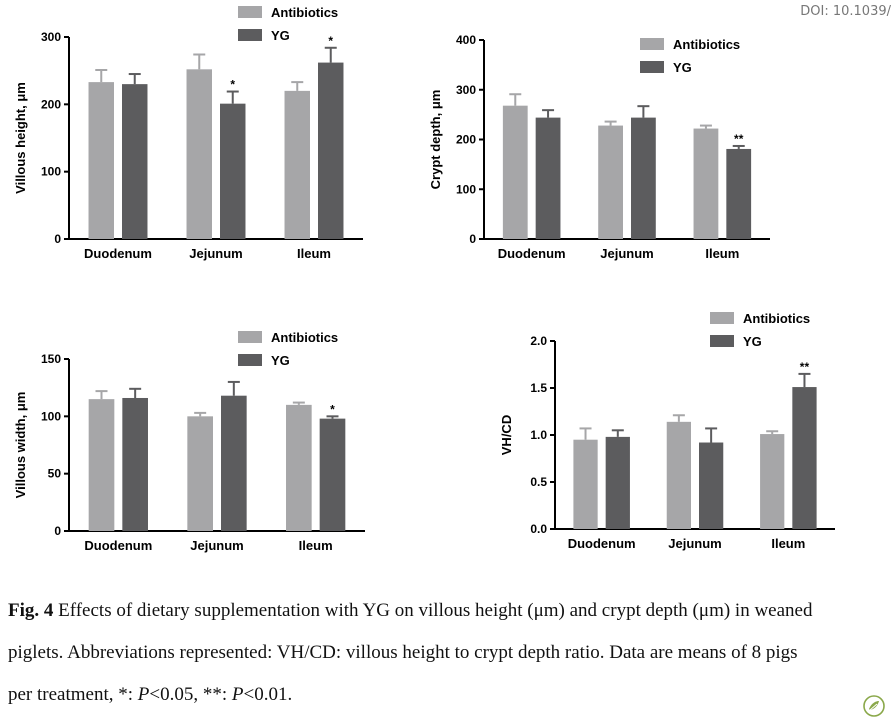  What do you see at coordinates (118, 545) in the screenshot?
I see `chart-3-x-tick-label: Duodenum` at bounding box center [118, 545].